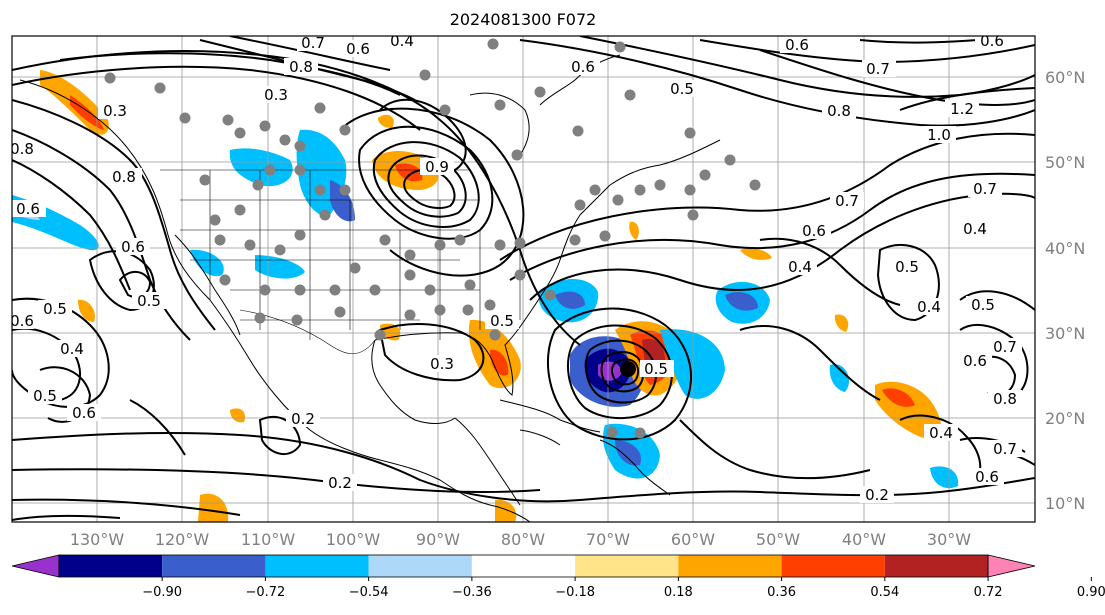  I want to click on lon-label: 130°W, so click(97, 539).